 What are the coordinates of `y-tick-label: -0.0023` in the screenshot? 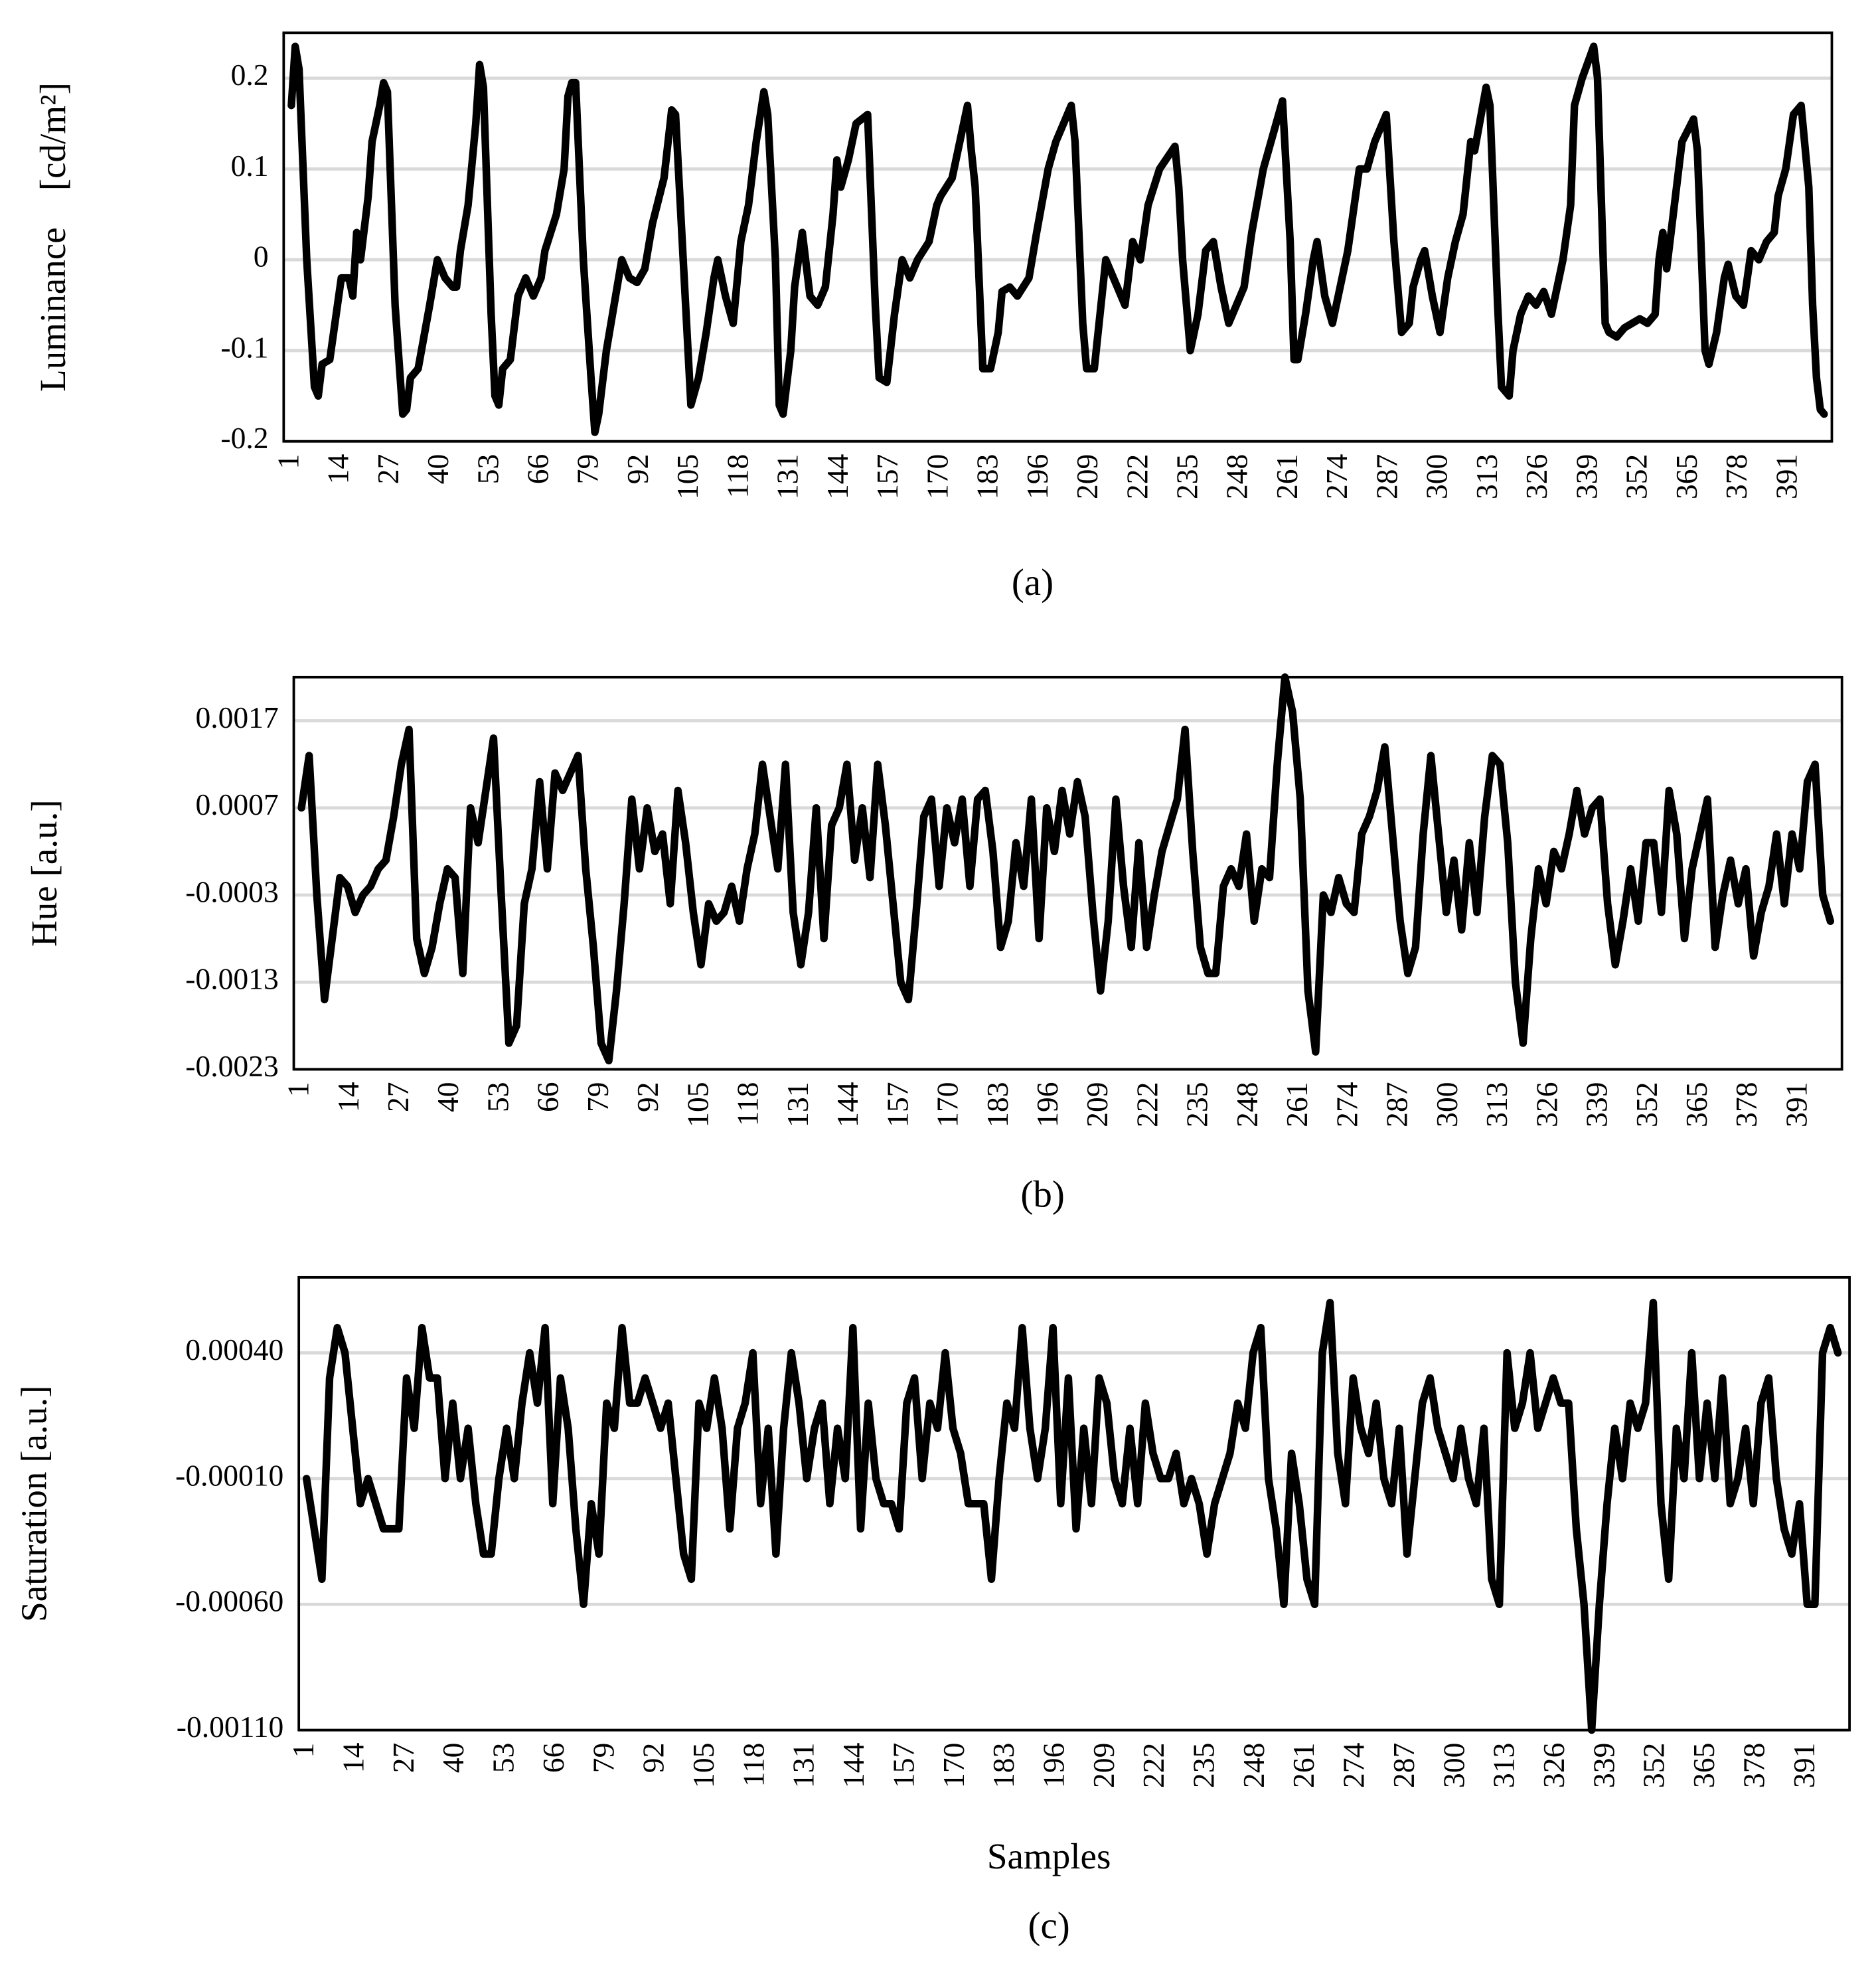 It's located at (231, 1066).